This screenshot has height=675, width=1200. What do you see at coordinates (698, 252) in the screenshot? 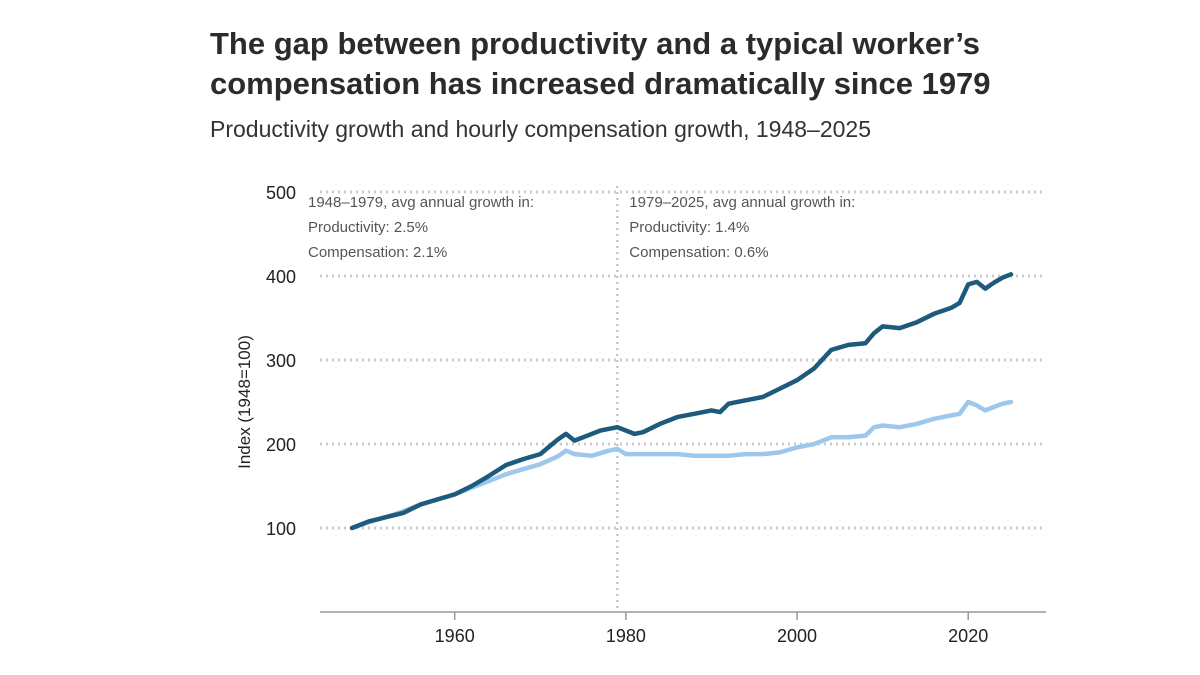
I see `annotation-line: Compensation: 0.6%` at bounding box center [698, 252].